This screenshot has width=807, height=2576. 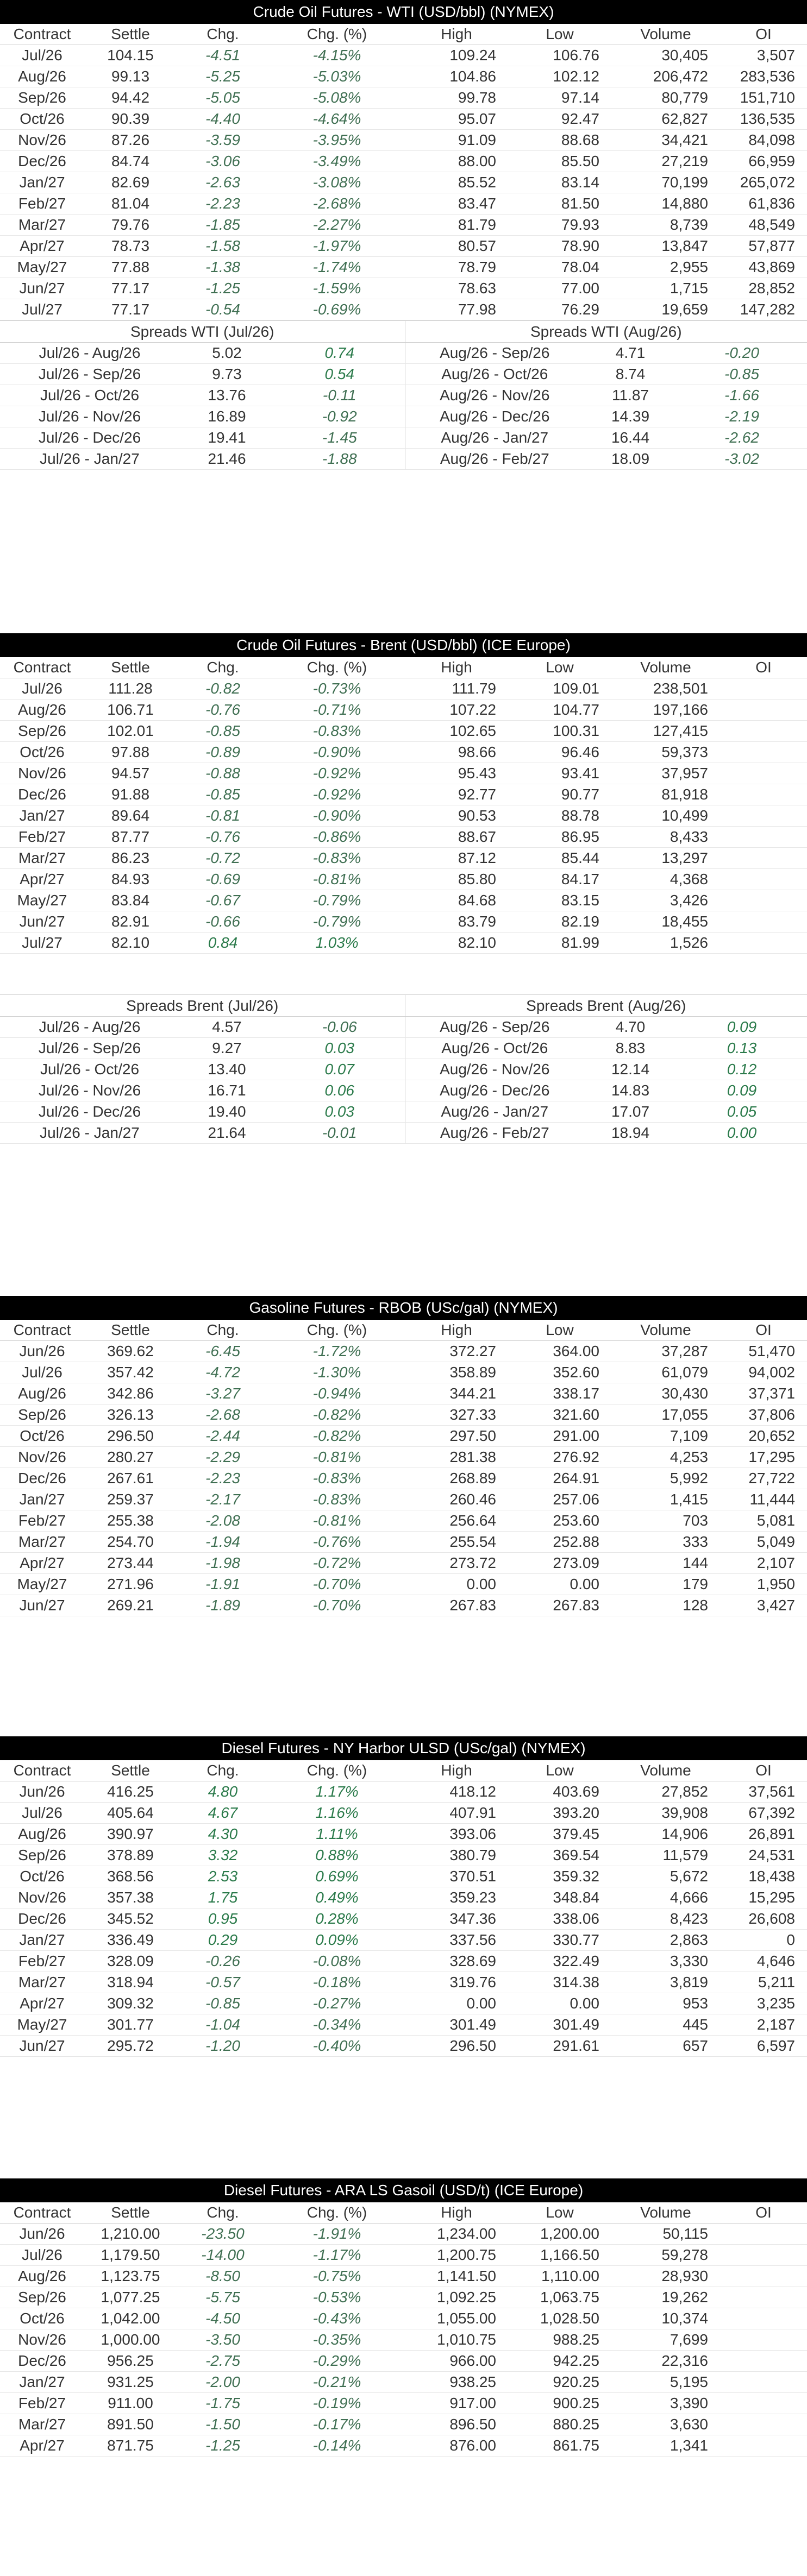 I want to click on table-cell: 67,392, so click(x=763, y=1813).